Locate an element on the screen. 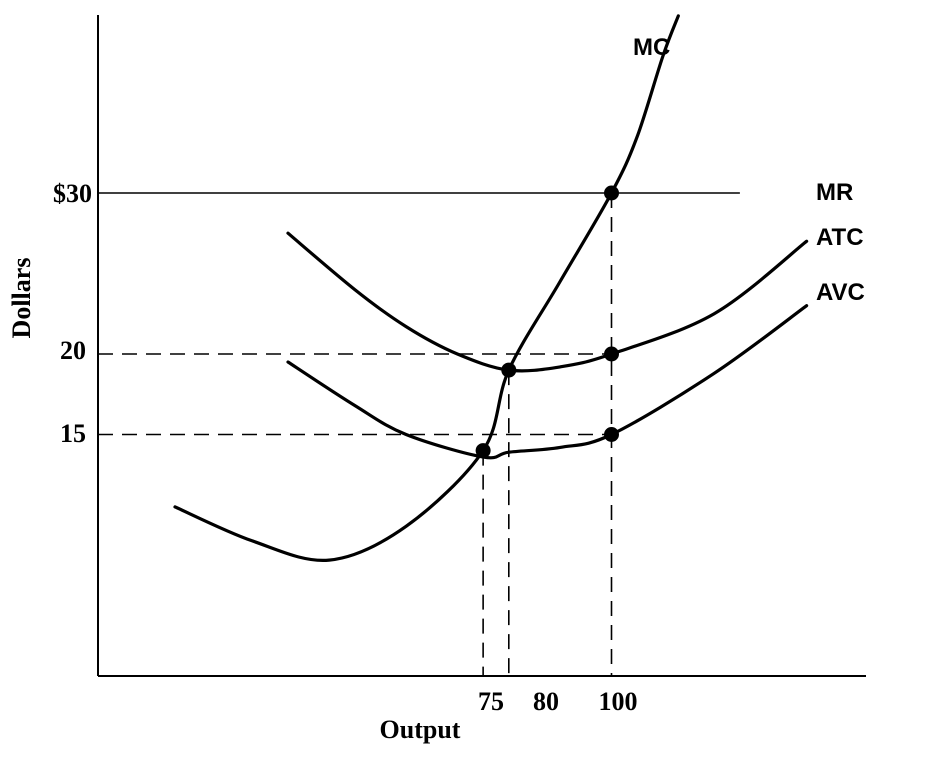 The height and width of the screenshot is (763, 927). intersection-points is located at coordinates (547, 322).